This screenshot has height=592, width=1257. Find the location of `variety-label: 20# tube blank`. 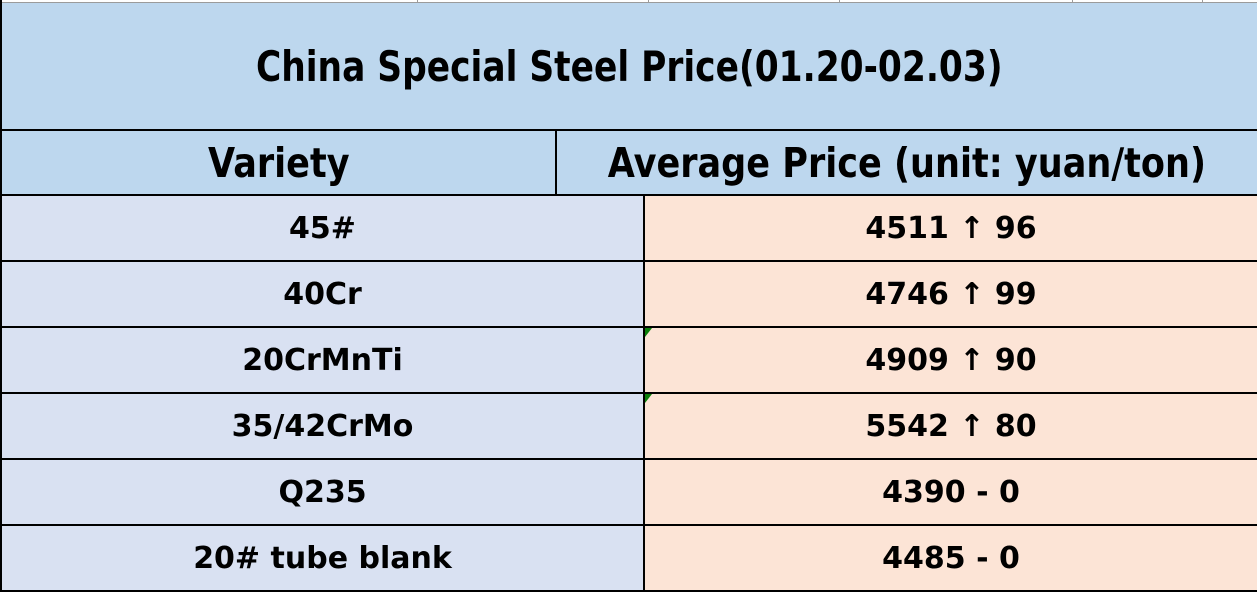

variety-label: 20# tube blank is located at coordinates (322, 558).